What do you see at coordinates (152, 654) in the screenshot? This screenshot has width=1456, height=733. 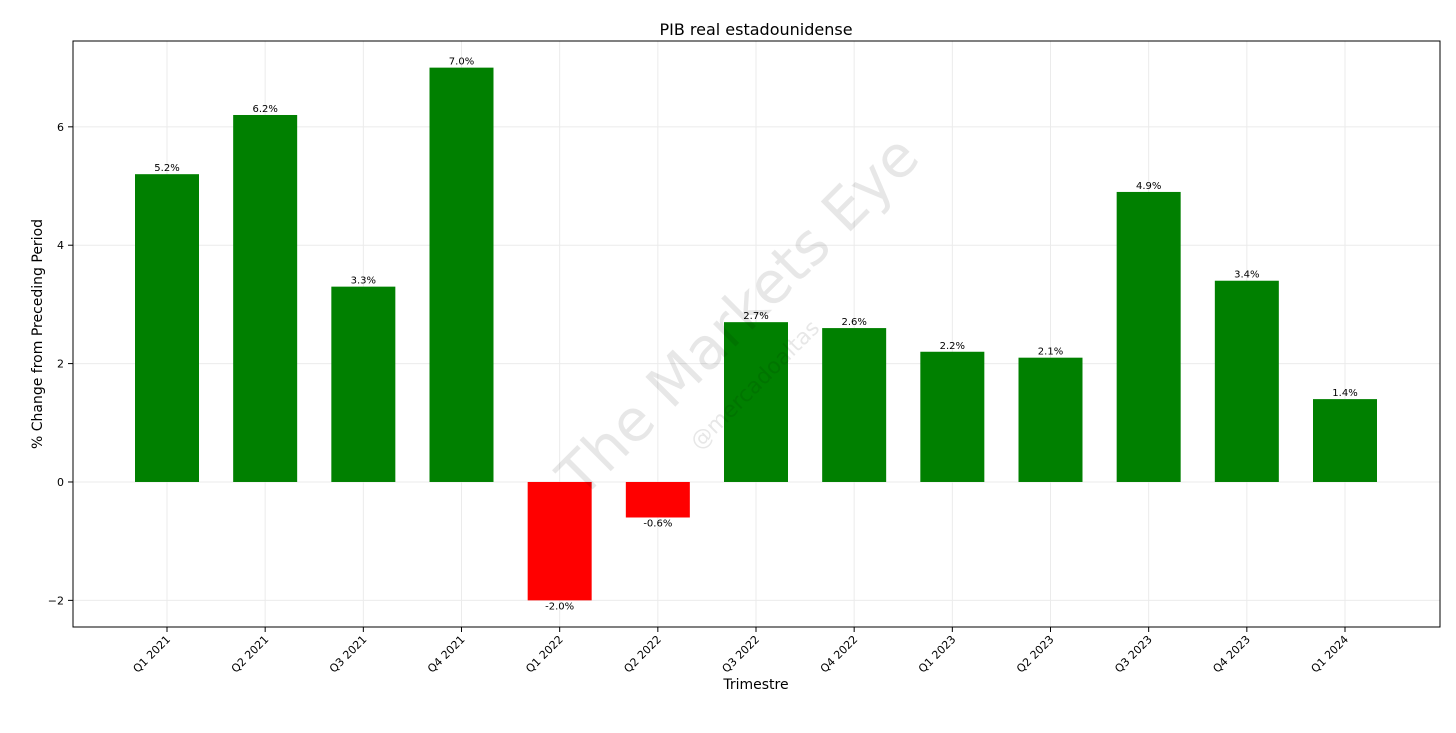 I see `x-tick-label: Q1 2021` at bounding box center [152, 654].